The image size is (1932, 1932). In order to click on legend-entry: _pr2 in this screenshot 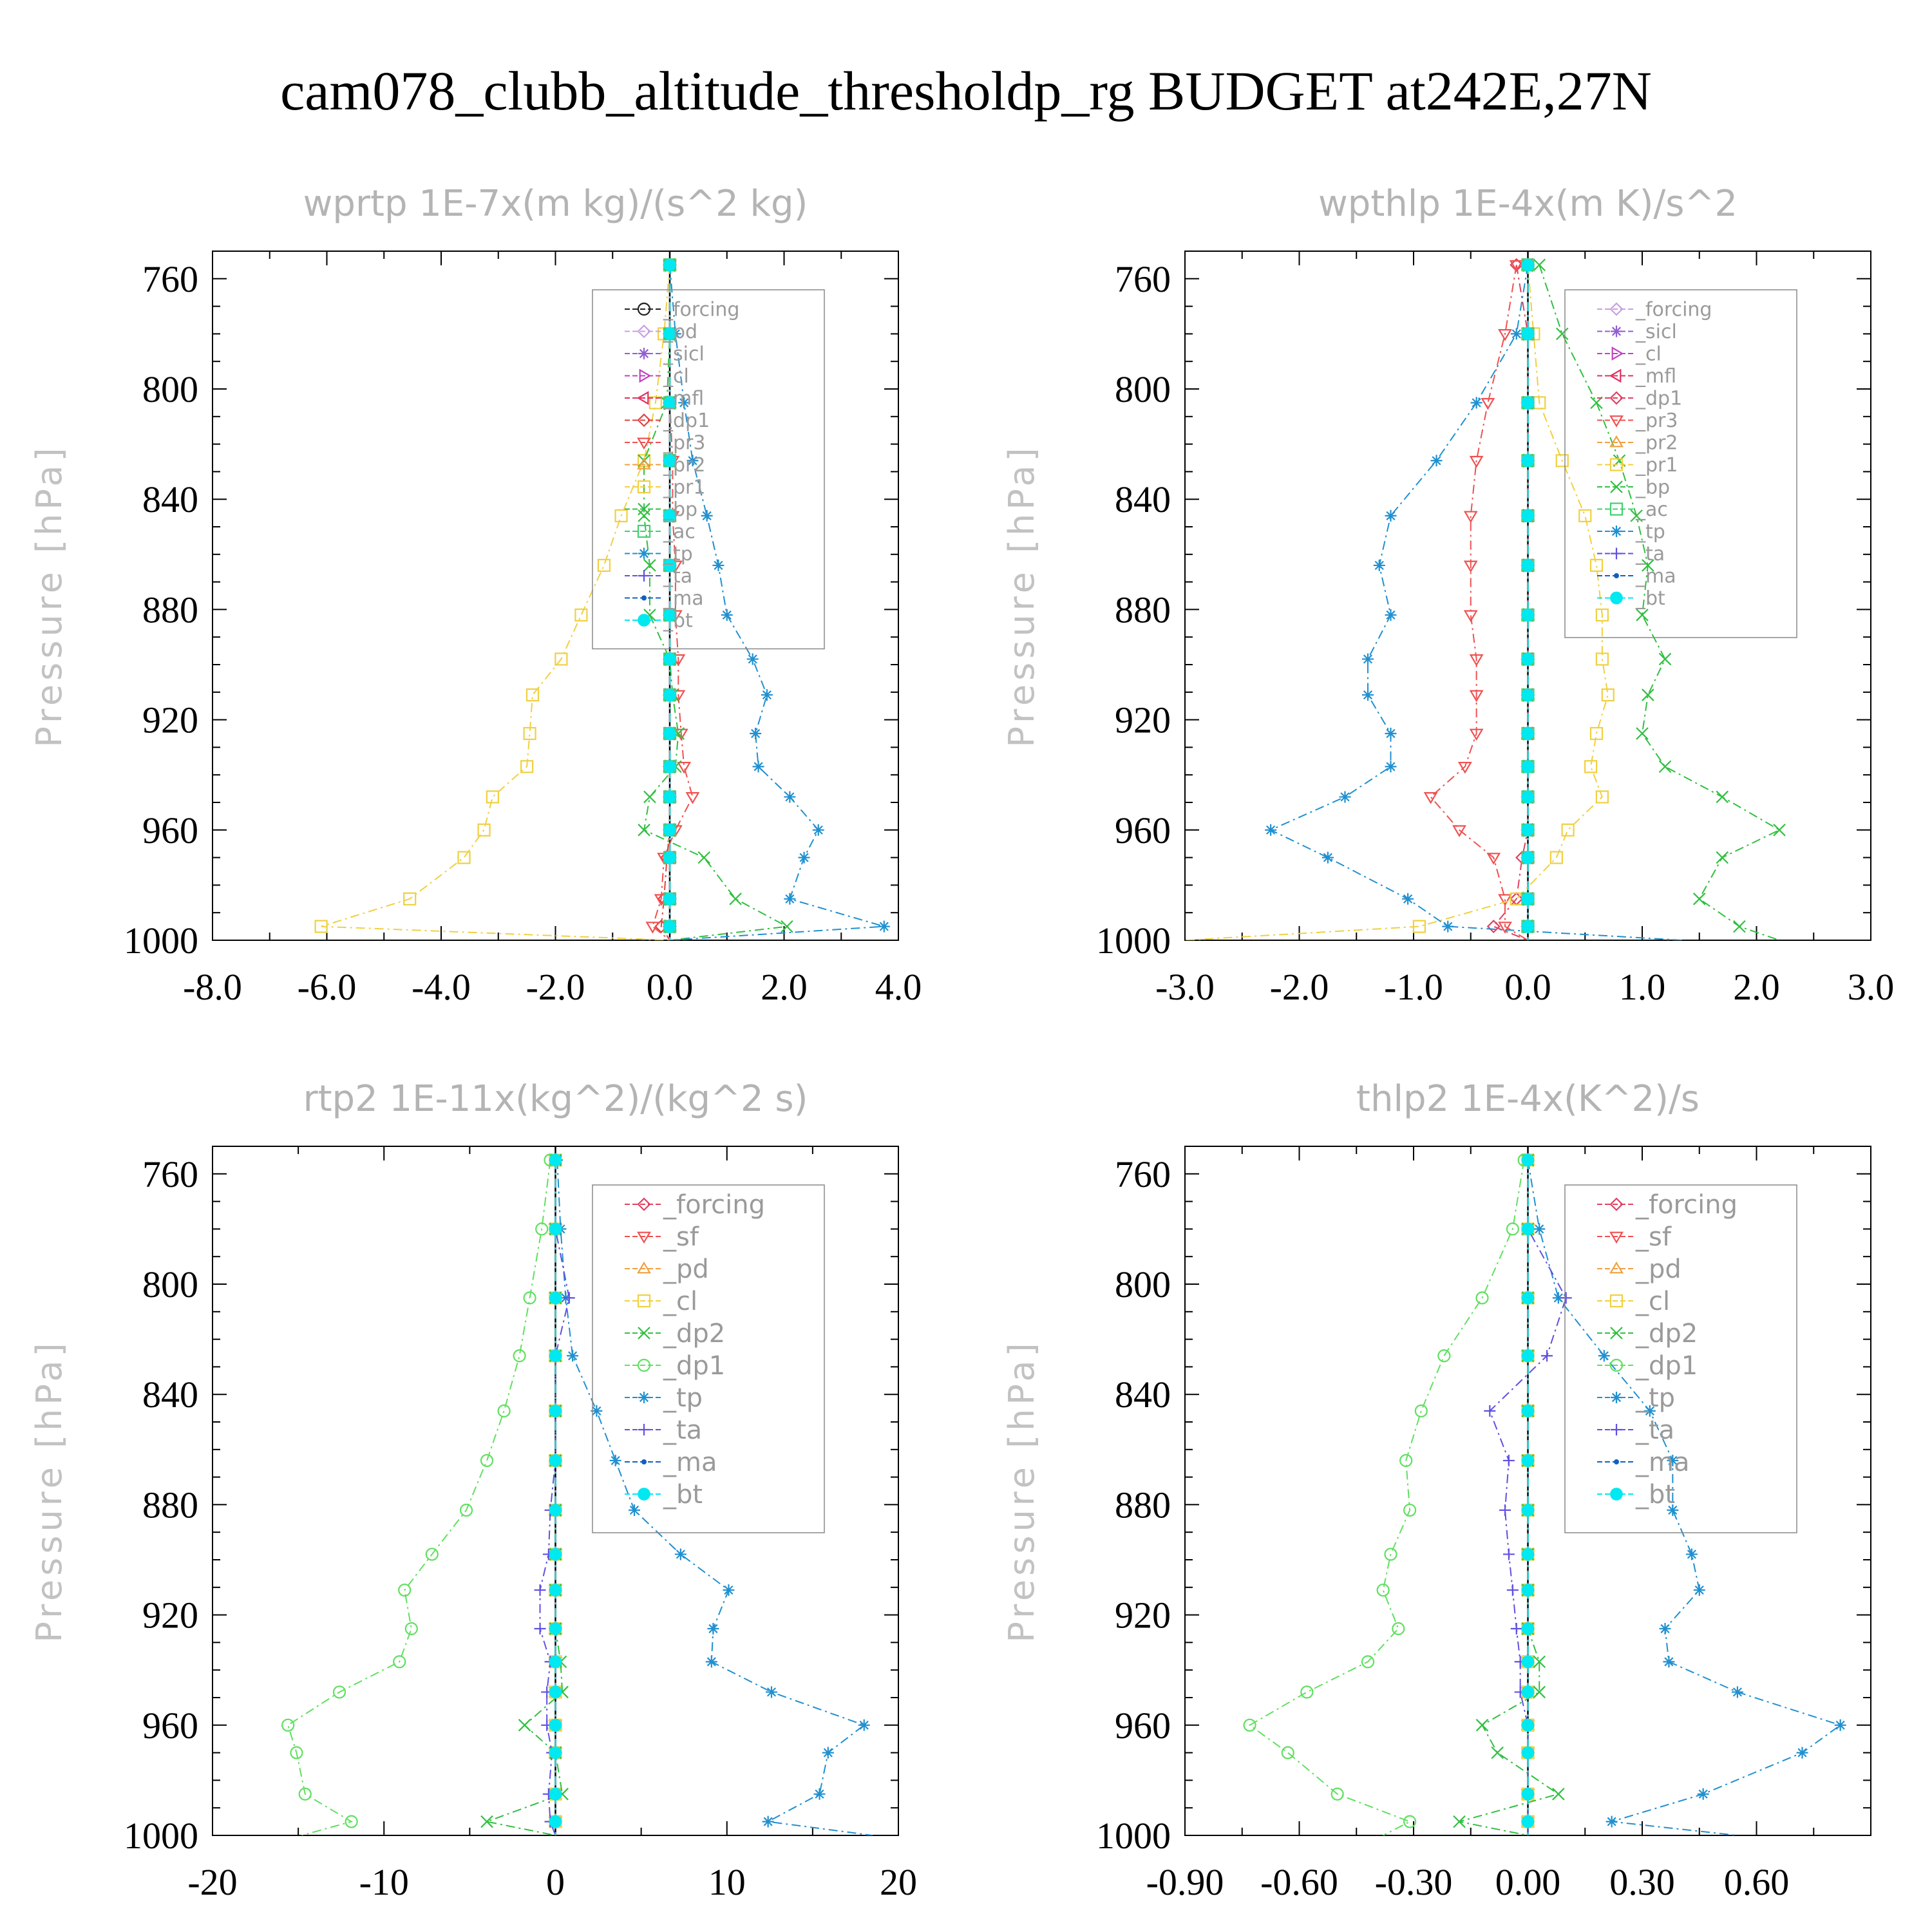, I will do `click(1638, 444)`.